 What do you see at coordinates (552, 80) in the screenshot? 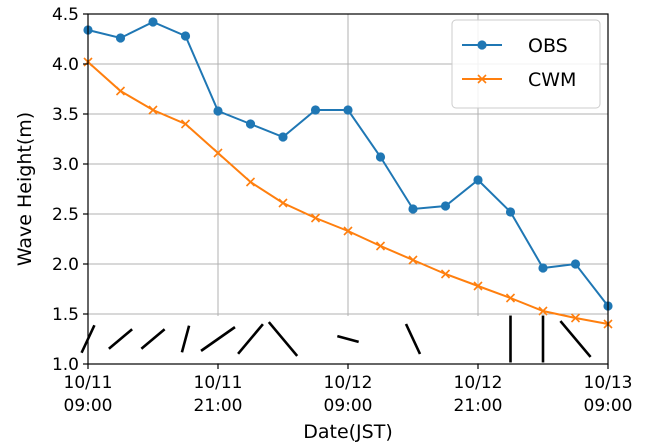
I see `legend-label-cwm: CWM` at bounding box center [552, 80].